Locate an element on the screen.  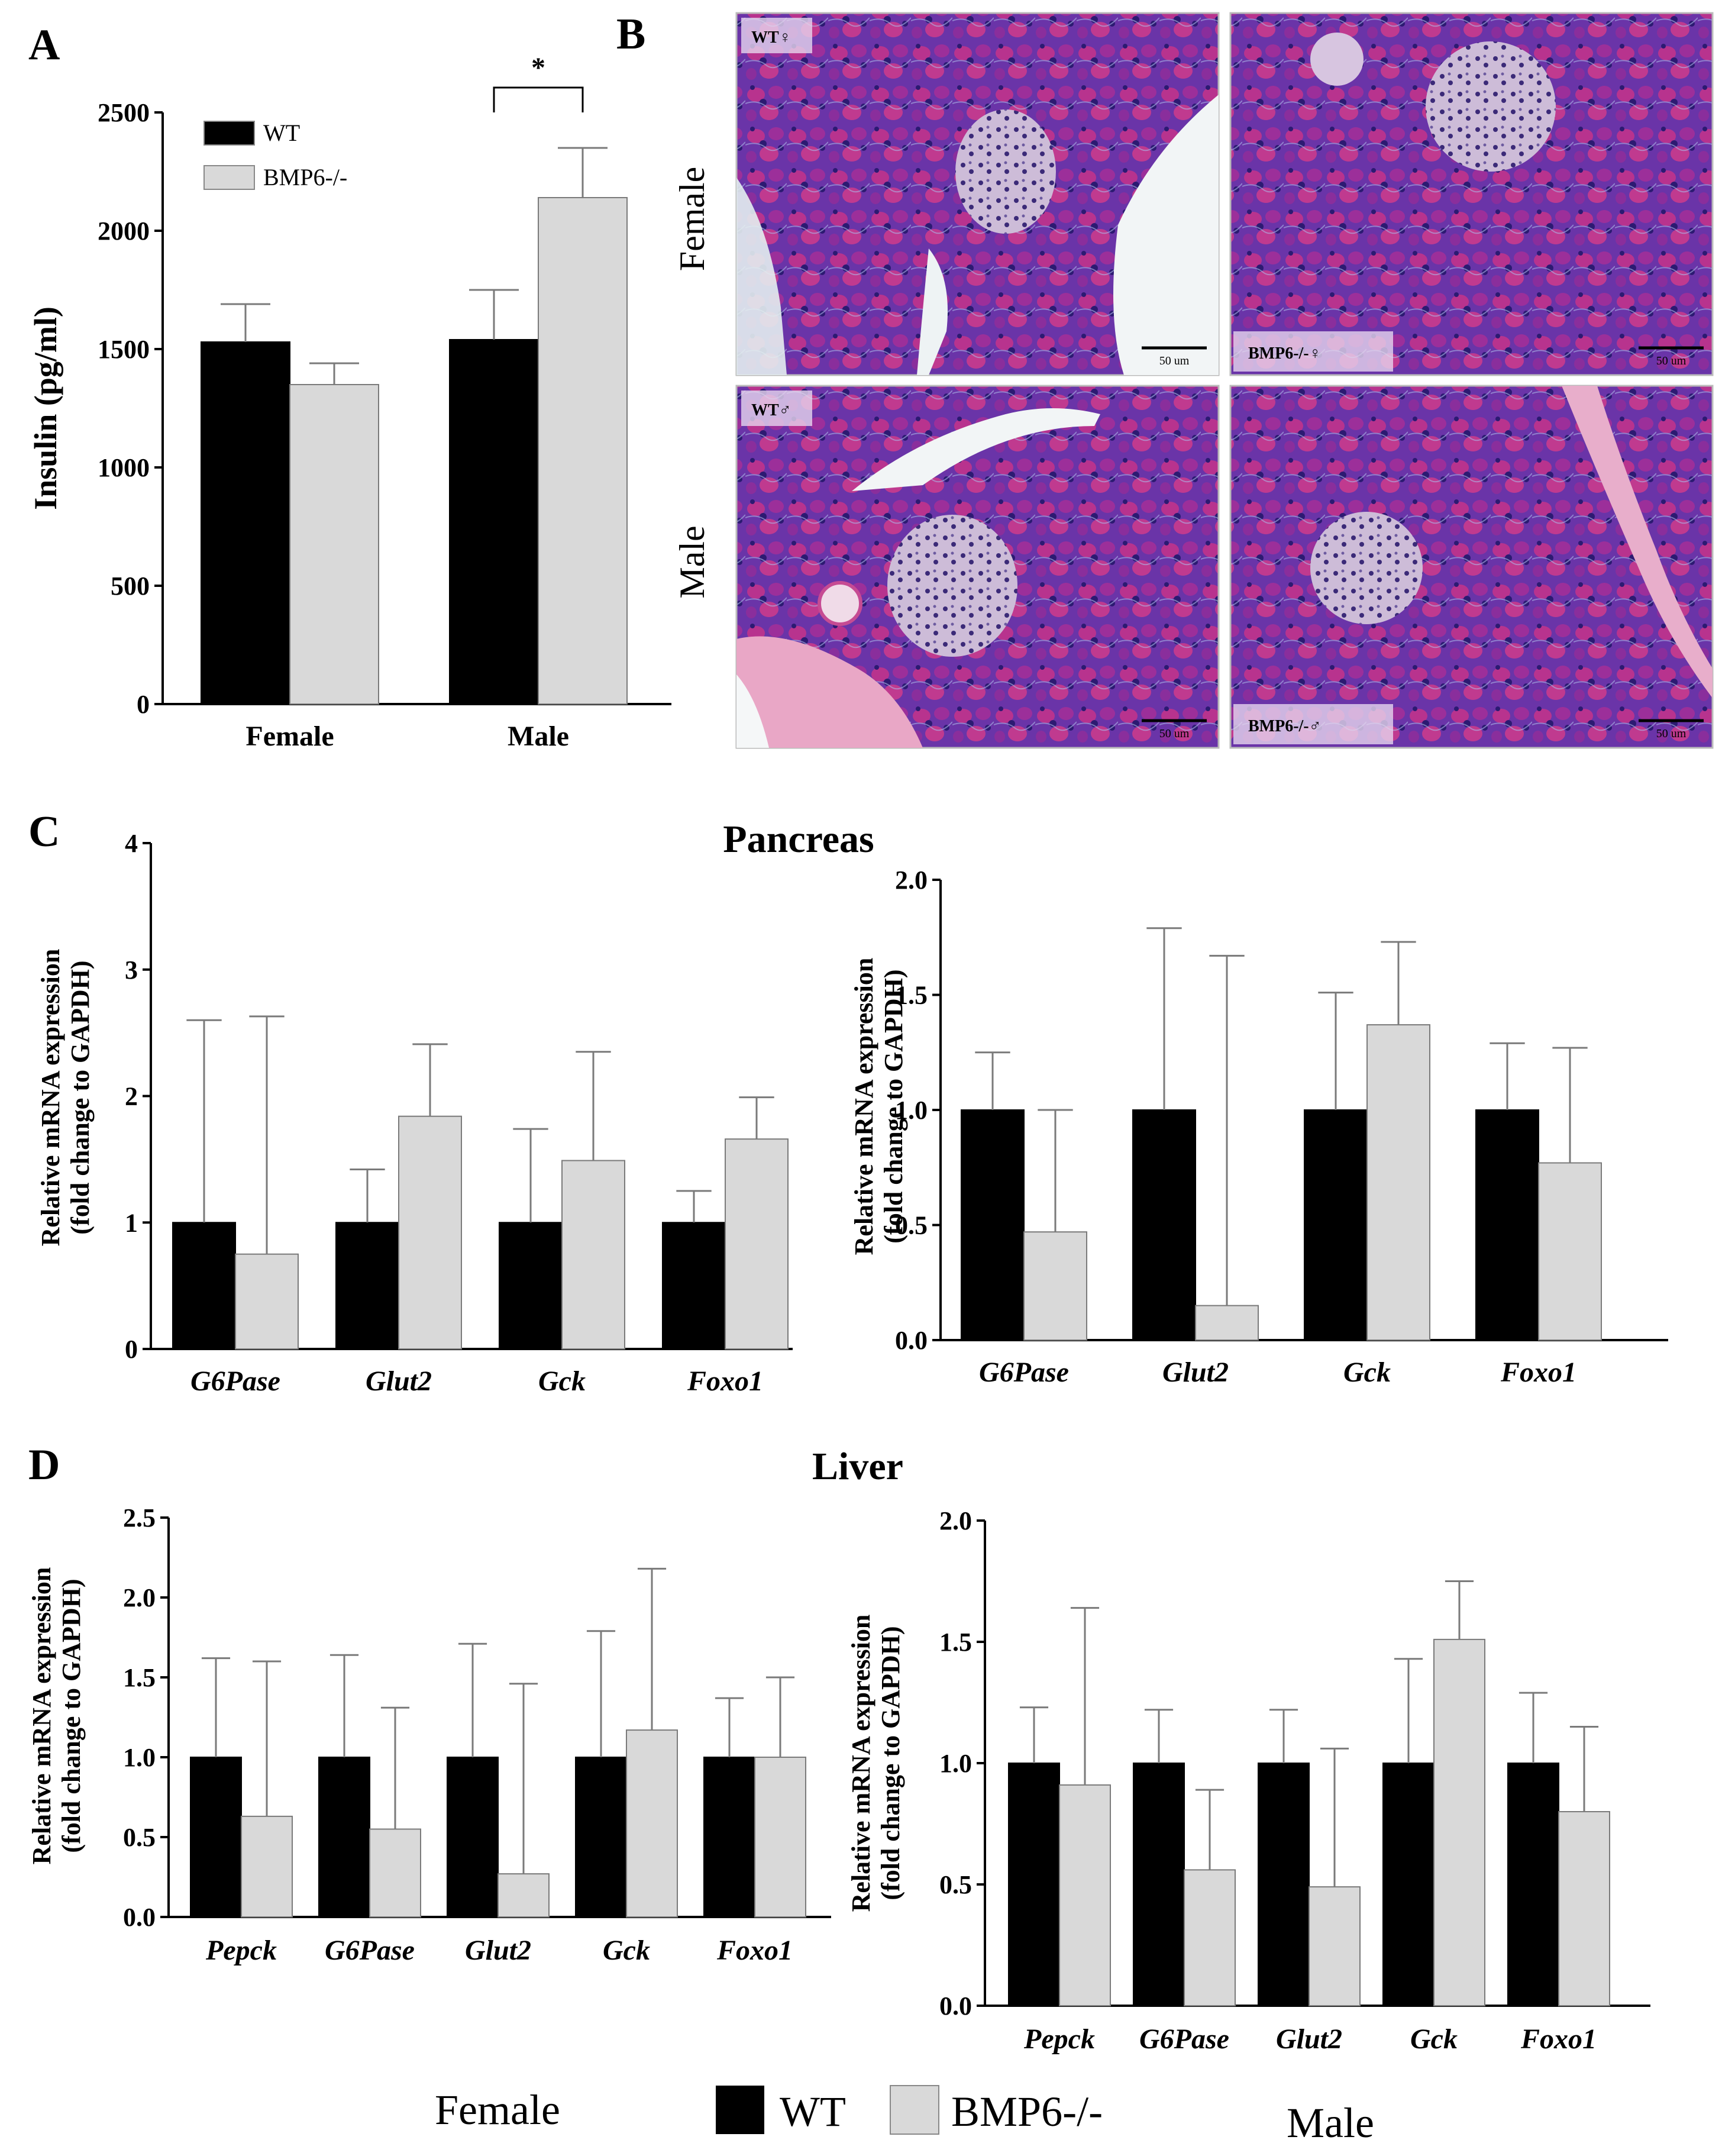
histo-tag-female-wt: WT♀ is located at coordinates (771, 37).